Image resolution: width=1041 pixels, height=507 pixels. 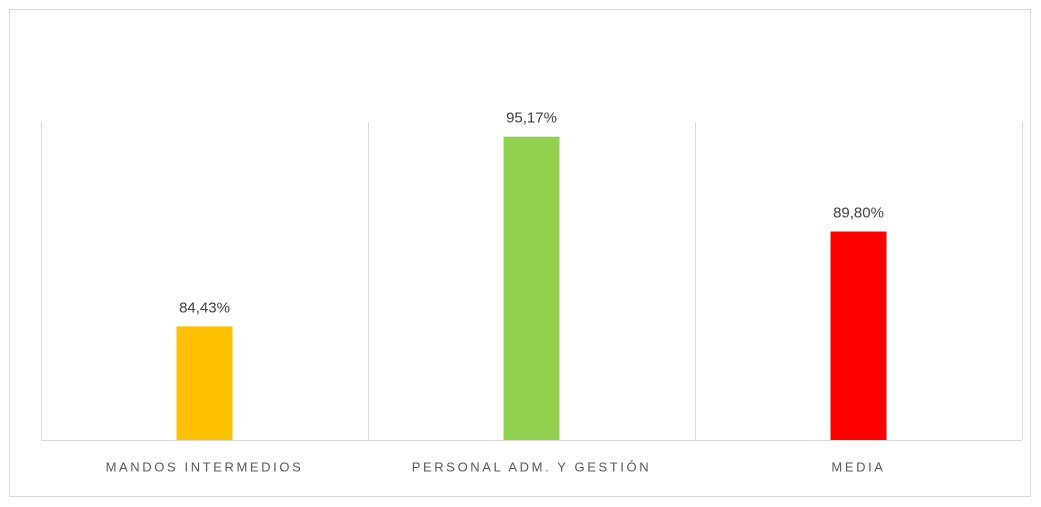 I want to click on data-label: 89,80%, so click(x=858, y=213).